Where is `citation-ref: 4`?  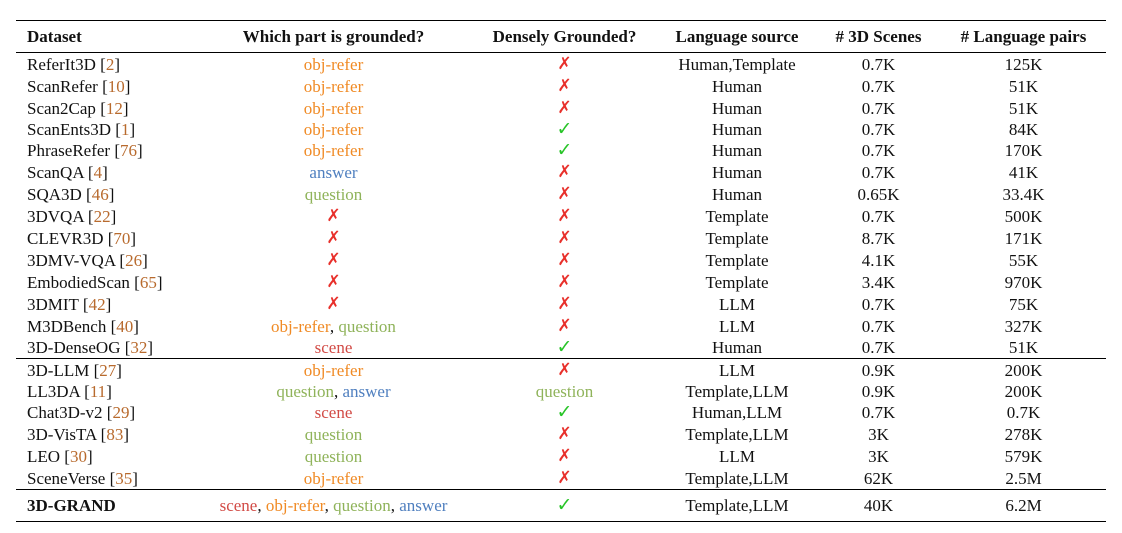 citation-ref: 4 is located at coordinates (98, 172).